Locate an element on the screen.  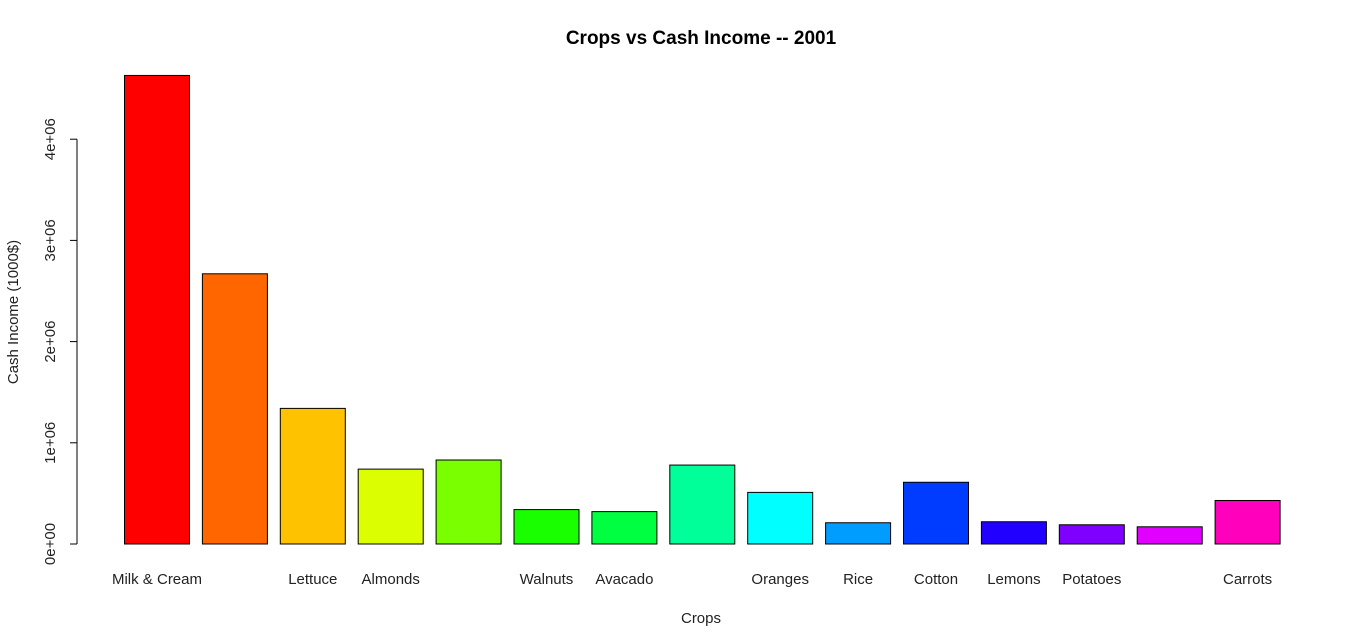
x-category-label: Cotton is located at coordinates (936, 579).